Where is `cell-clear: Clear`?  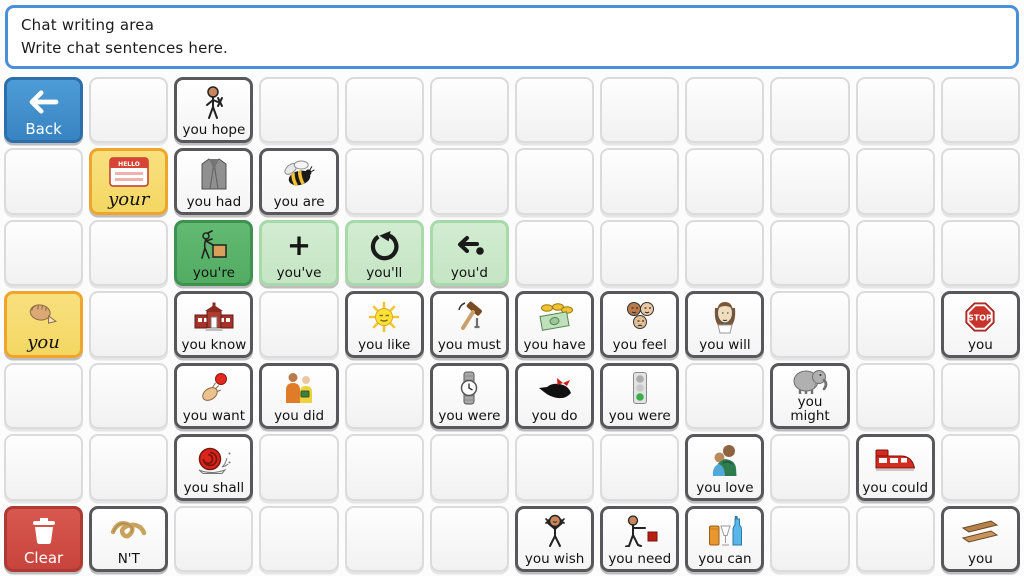 cell-clear: Clear is located at coordinates (44, 538).